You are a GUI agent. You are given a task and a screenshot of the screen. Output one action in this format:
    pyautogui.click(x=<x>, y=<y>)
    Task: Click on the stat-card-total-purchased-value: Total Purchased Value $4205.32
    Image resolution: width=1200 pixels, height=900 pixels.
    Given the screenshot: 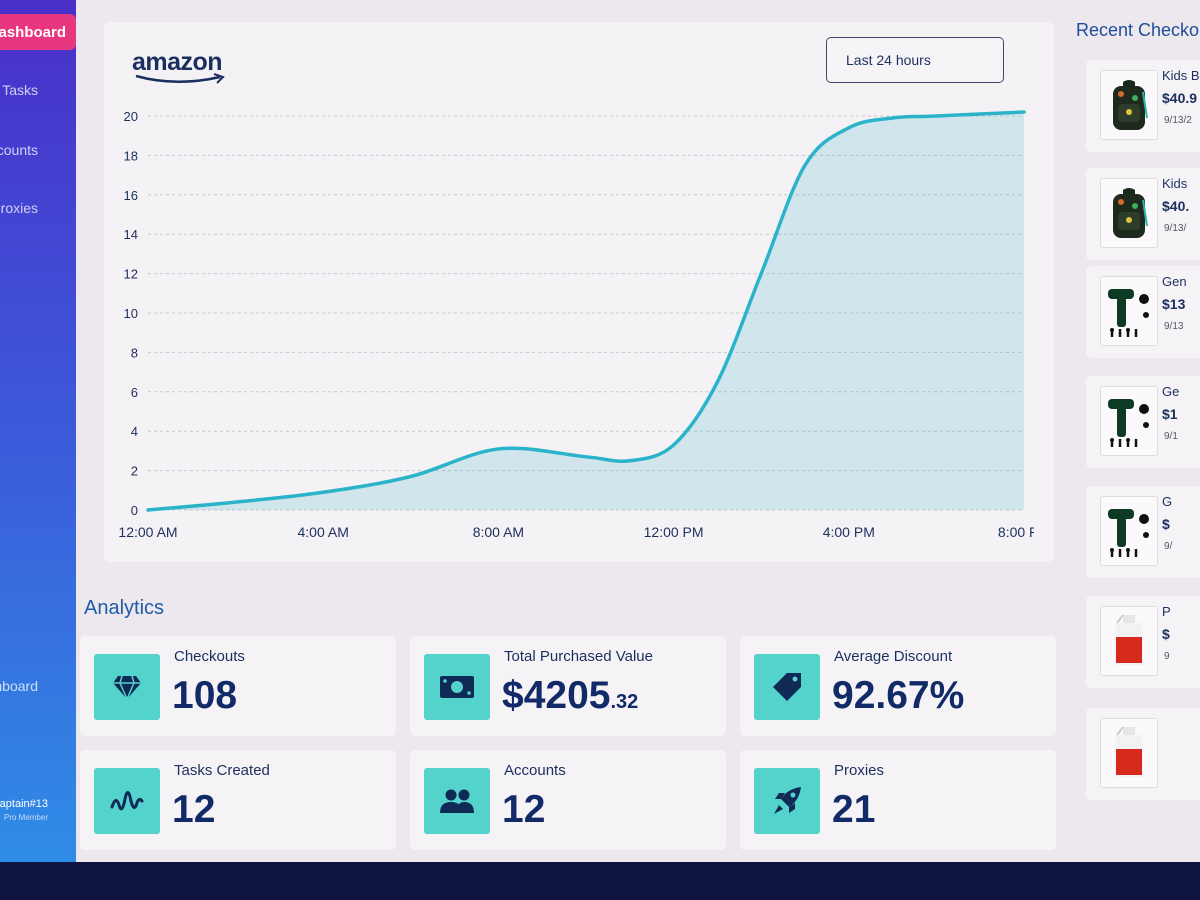 What is the action you would take?
    pyautogui.click(x=568, y=686)
    